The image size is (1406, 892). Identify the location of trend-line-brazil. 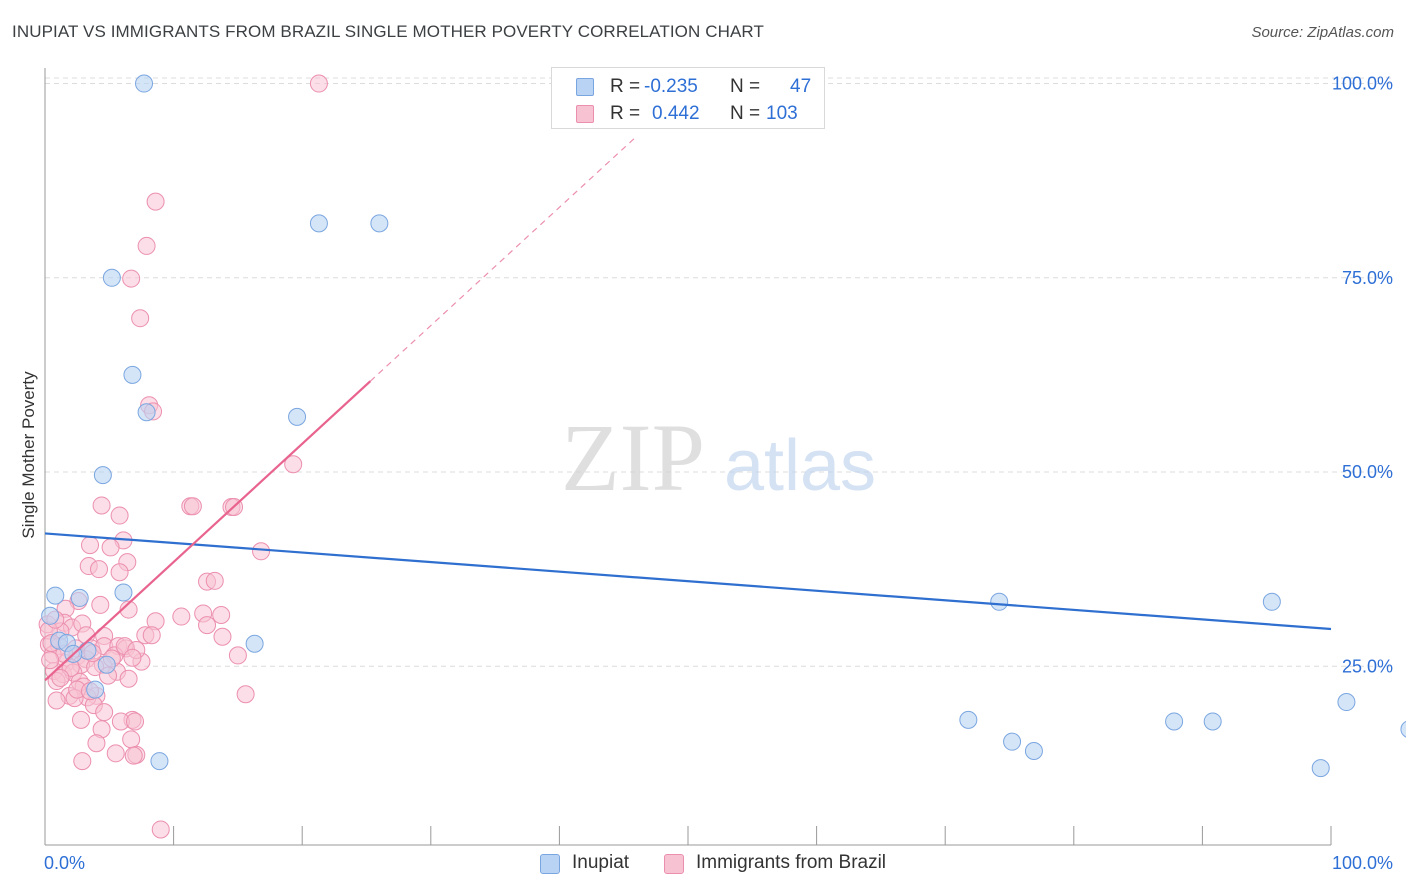
(208, 531).